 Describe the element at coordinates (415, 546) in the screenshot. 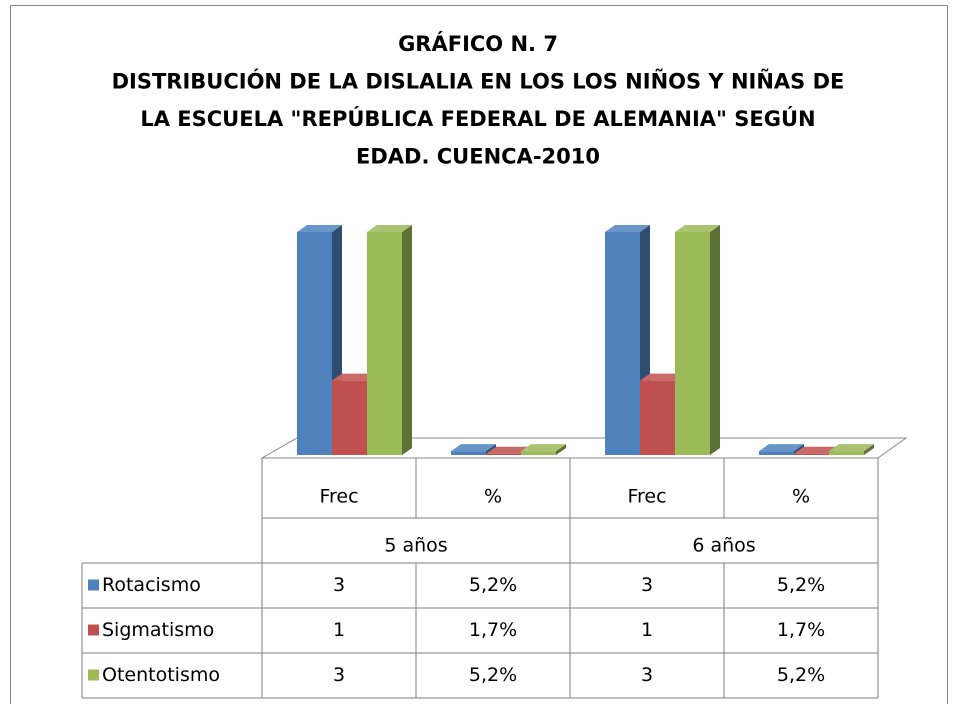

I see `group-label: 5 años` at that location.